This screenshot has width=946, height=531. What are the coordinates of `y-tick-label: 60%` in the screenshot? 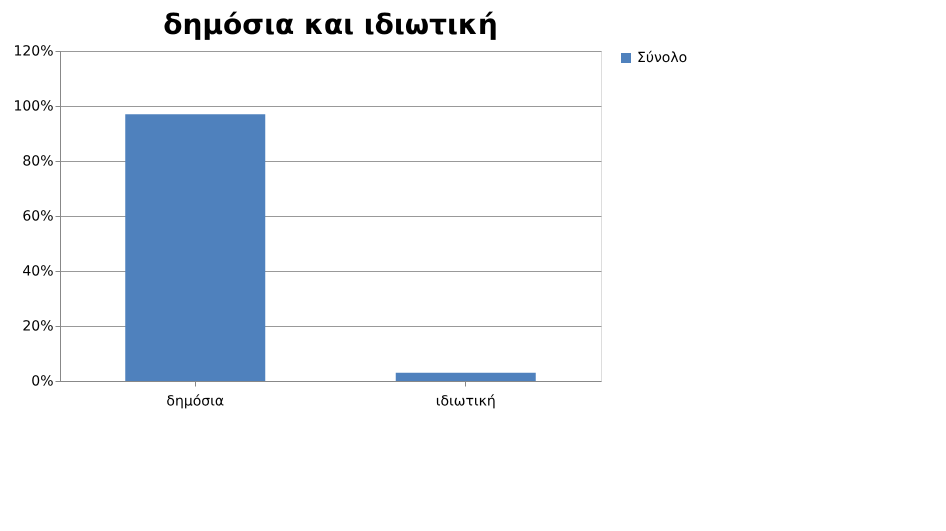 It's located at (38, 216).